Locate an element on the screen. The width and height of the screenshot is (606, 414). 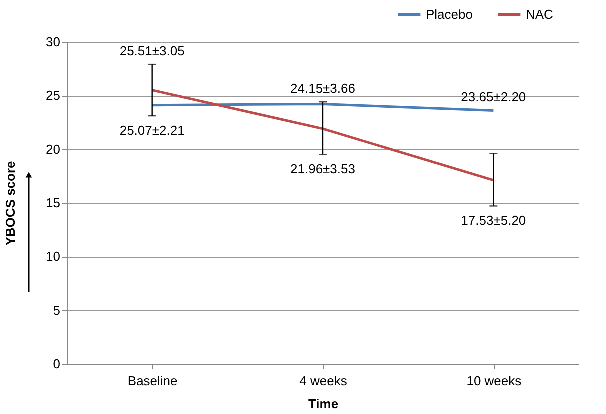
y-tick-label: 0 is located at coordinates (56, 364).